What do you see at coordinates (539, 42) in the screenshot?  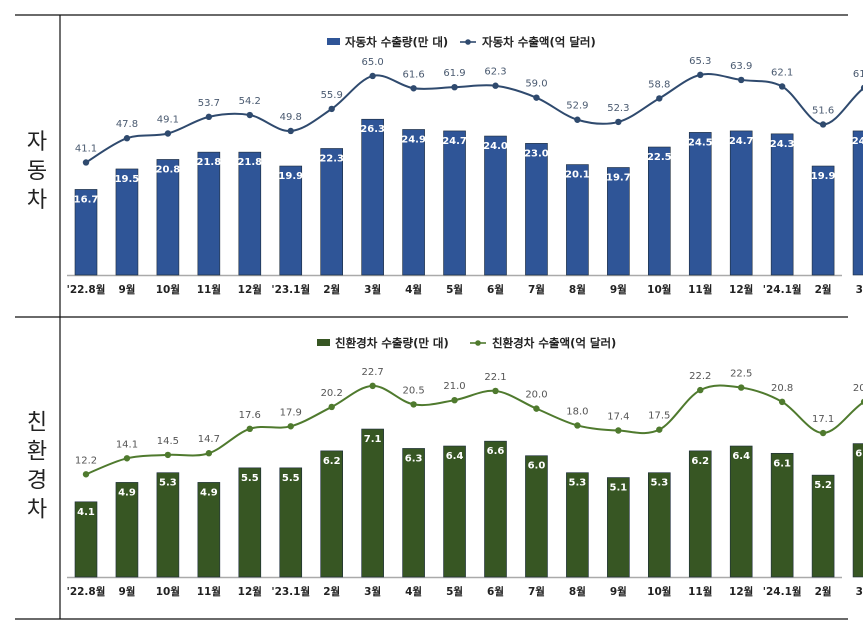 I see `legend-line-label: 자동차 수출액(억 달러)` at bounding box center [539, 42].